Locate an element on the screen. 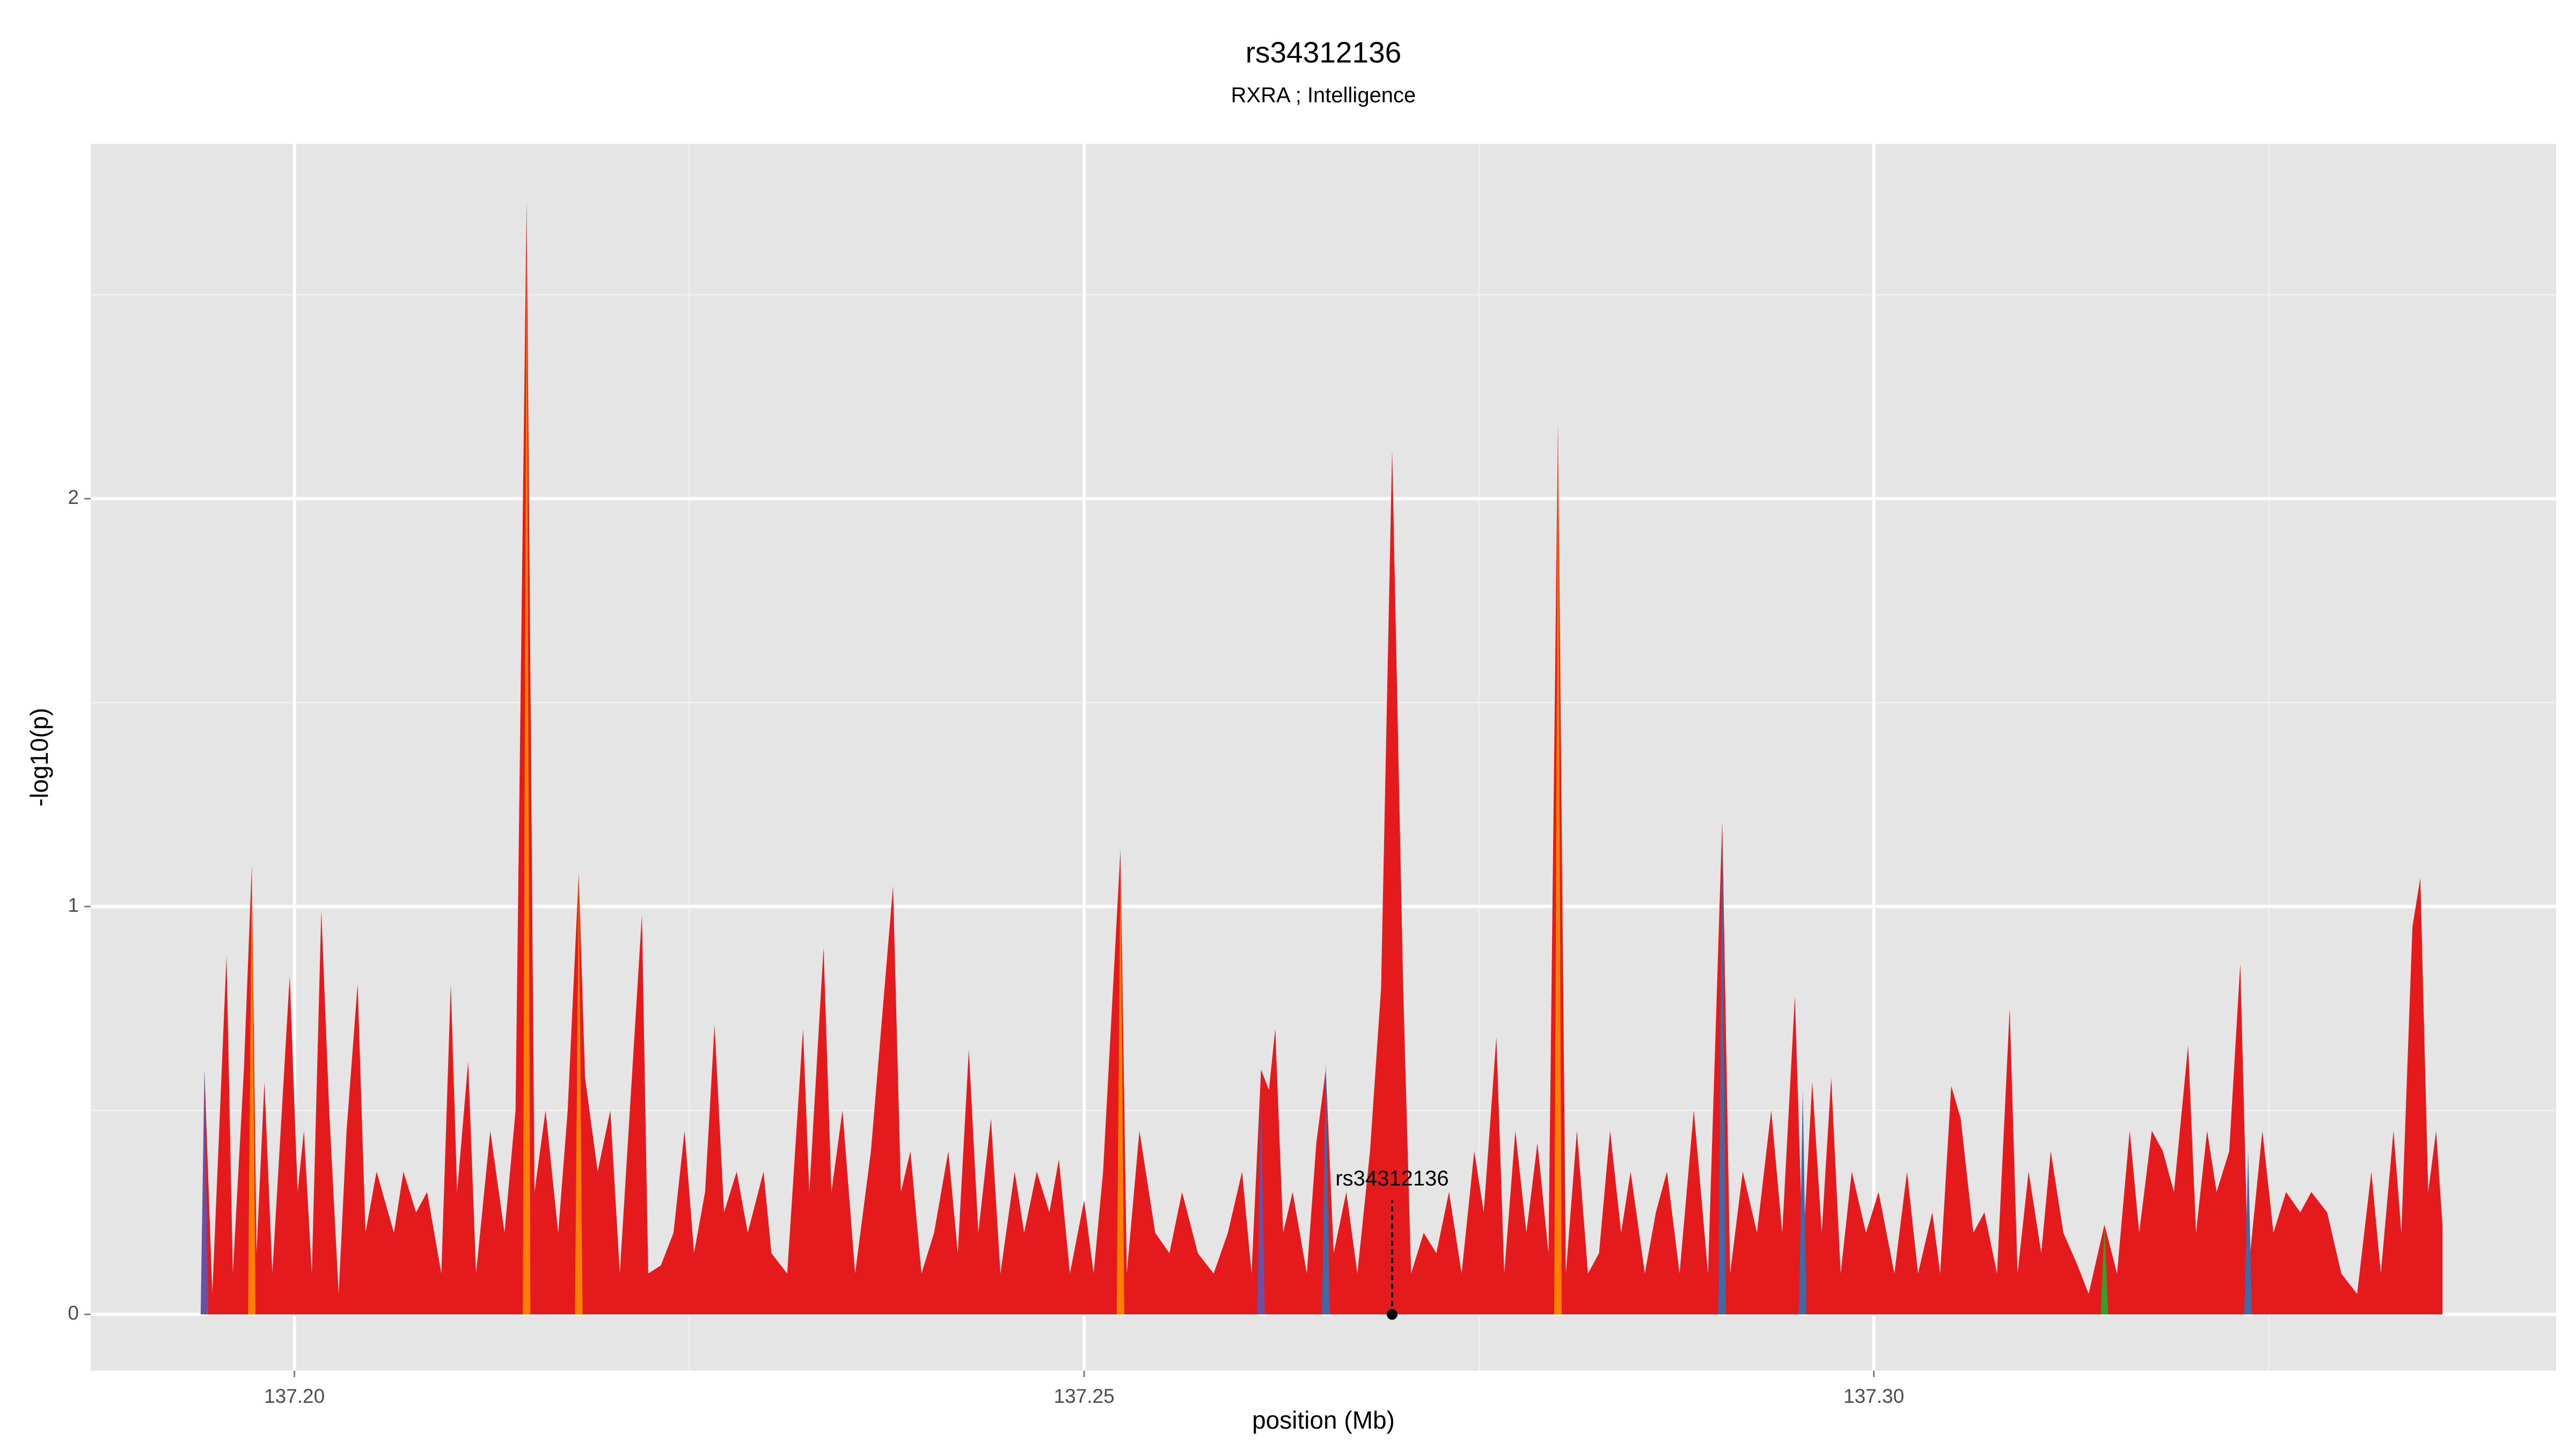 This screenshot has height=1449, width=2576. annotation-point is located at coordinates (1392, 1314).